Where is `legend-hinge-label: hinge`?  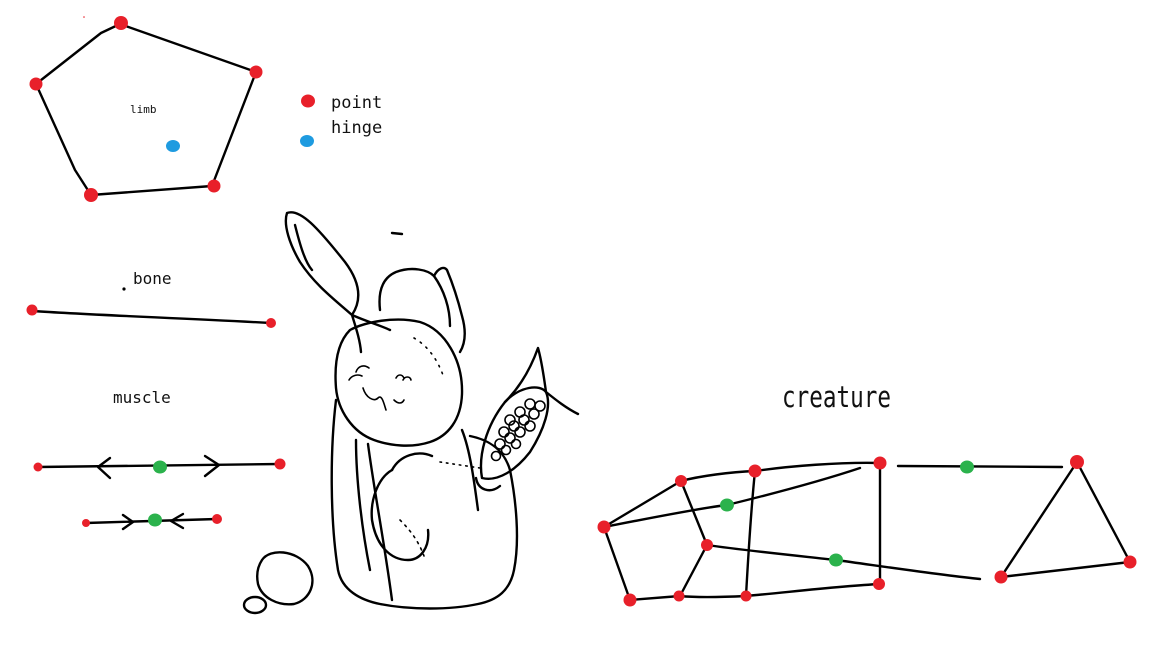 legend-hinge-label: hinge is located at coordinates (357, 128).